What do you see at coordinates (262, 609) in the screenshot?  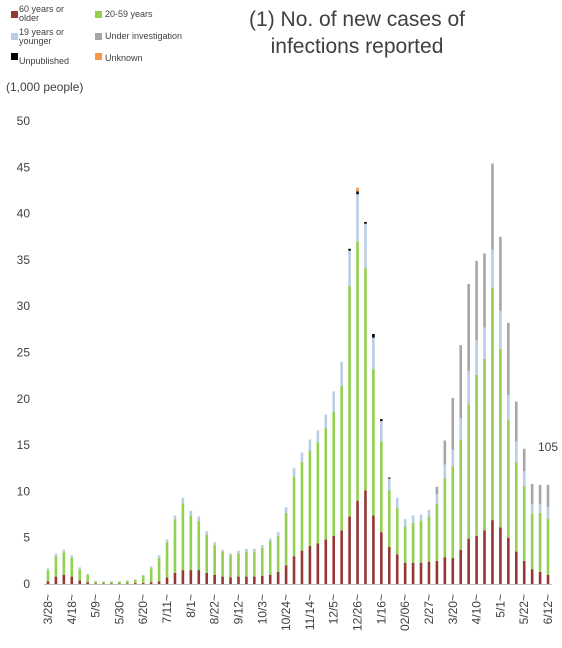 I see `x-tick-label: 10/3~` at bounding box center [262, 609].